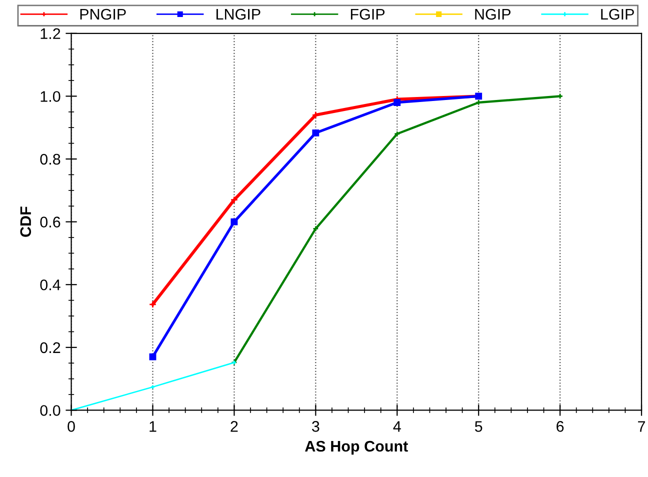  Describe the element at coordinates (50, 222) in the screenshot. I see `y-tick-label: 0.6` at that location.